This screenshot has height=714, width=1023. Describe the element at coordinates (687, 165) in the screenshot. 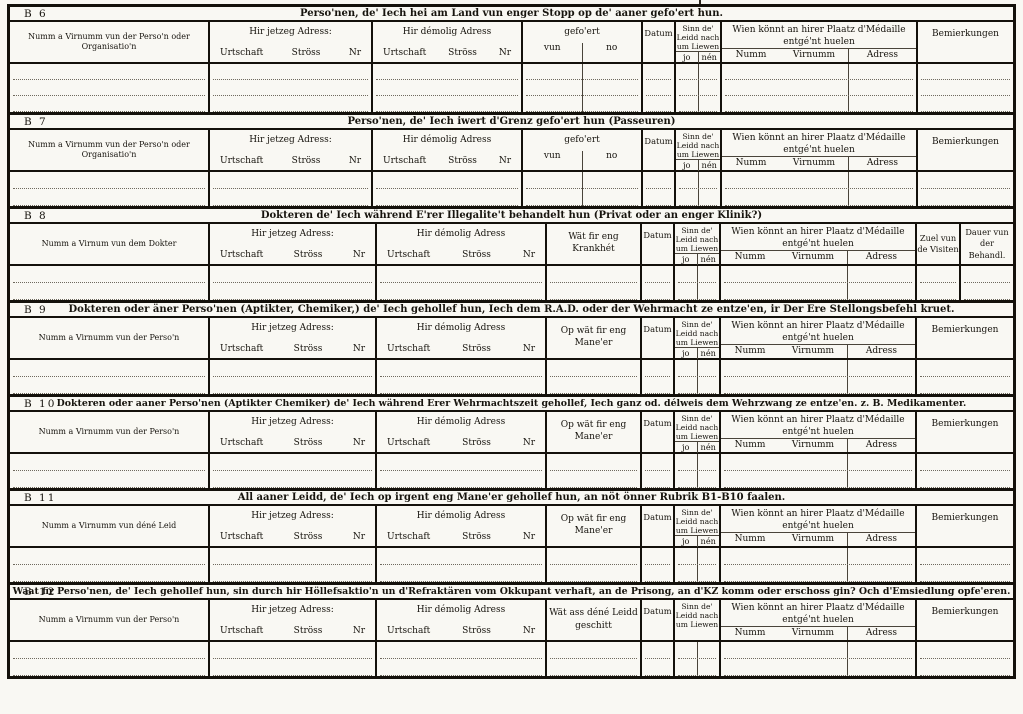

I see `jo-label: jo` at that location.